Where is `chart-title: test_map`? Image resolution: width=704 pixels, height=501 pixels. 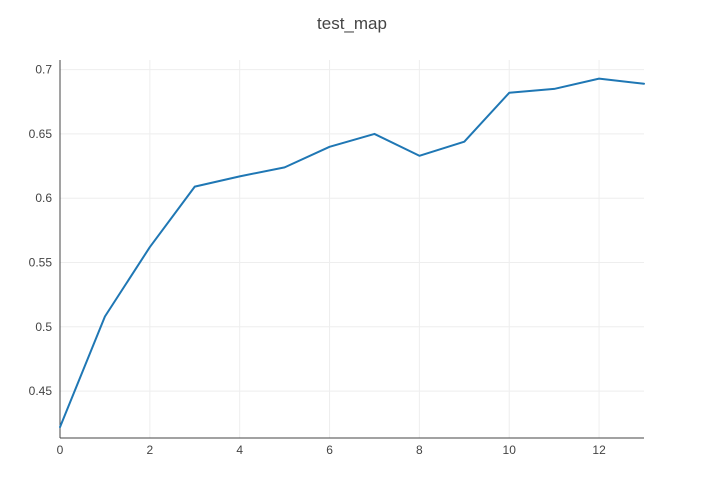
chart-title: test_map is located at coordinates (352, 23).